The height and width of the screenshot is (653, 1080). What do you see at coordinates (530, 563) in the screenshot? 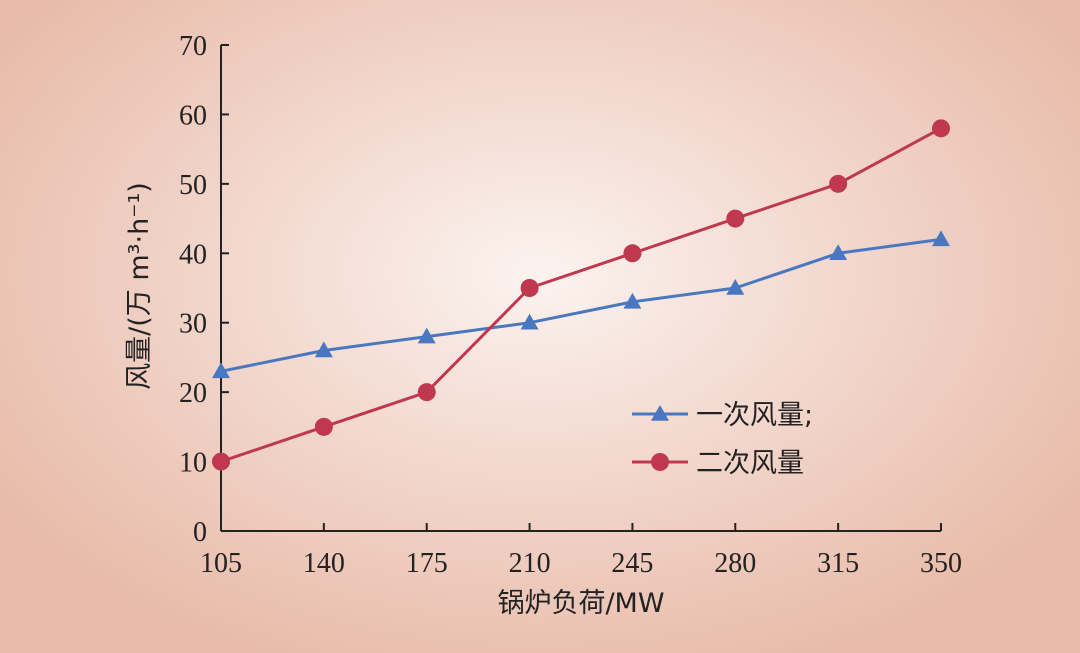
I see `x-tick-label: 210` at bounding box center [530, 563].